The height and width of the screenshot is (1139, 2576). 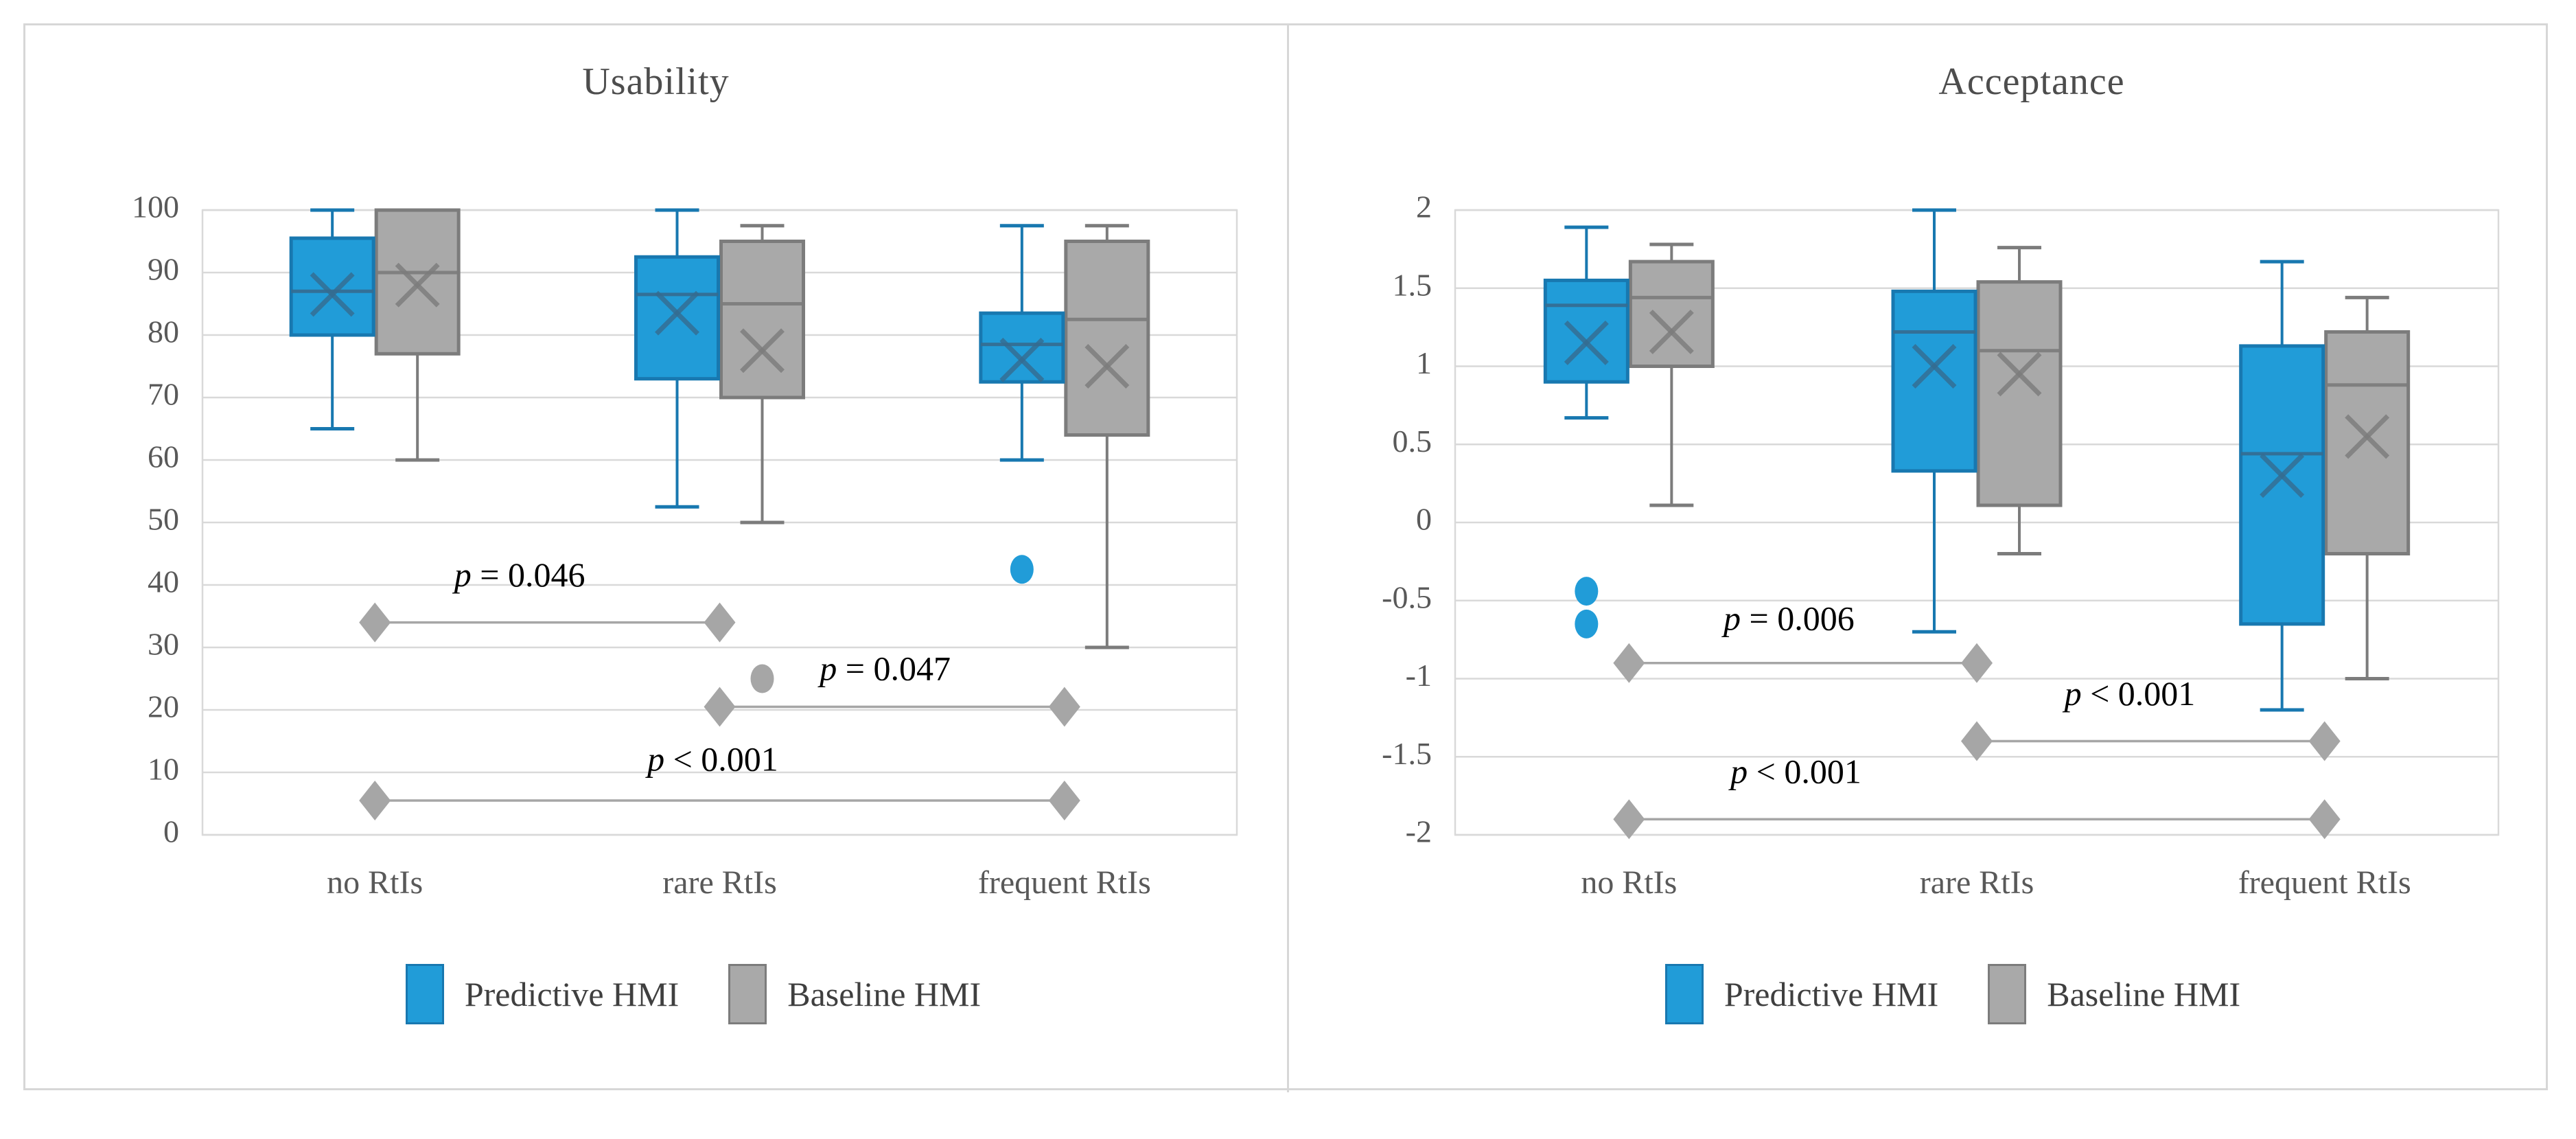 What do you see at coordinates (1424, 207) in the screenshot?
I see `y-tick-label: 2` at bounding box center [1424, 207].